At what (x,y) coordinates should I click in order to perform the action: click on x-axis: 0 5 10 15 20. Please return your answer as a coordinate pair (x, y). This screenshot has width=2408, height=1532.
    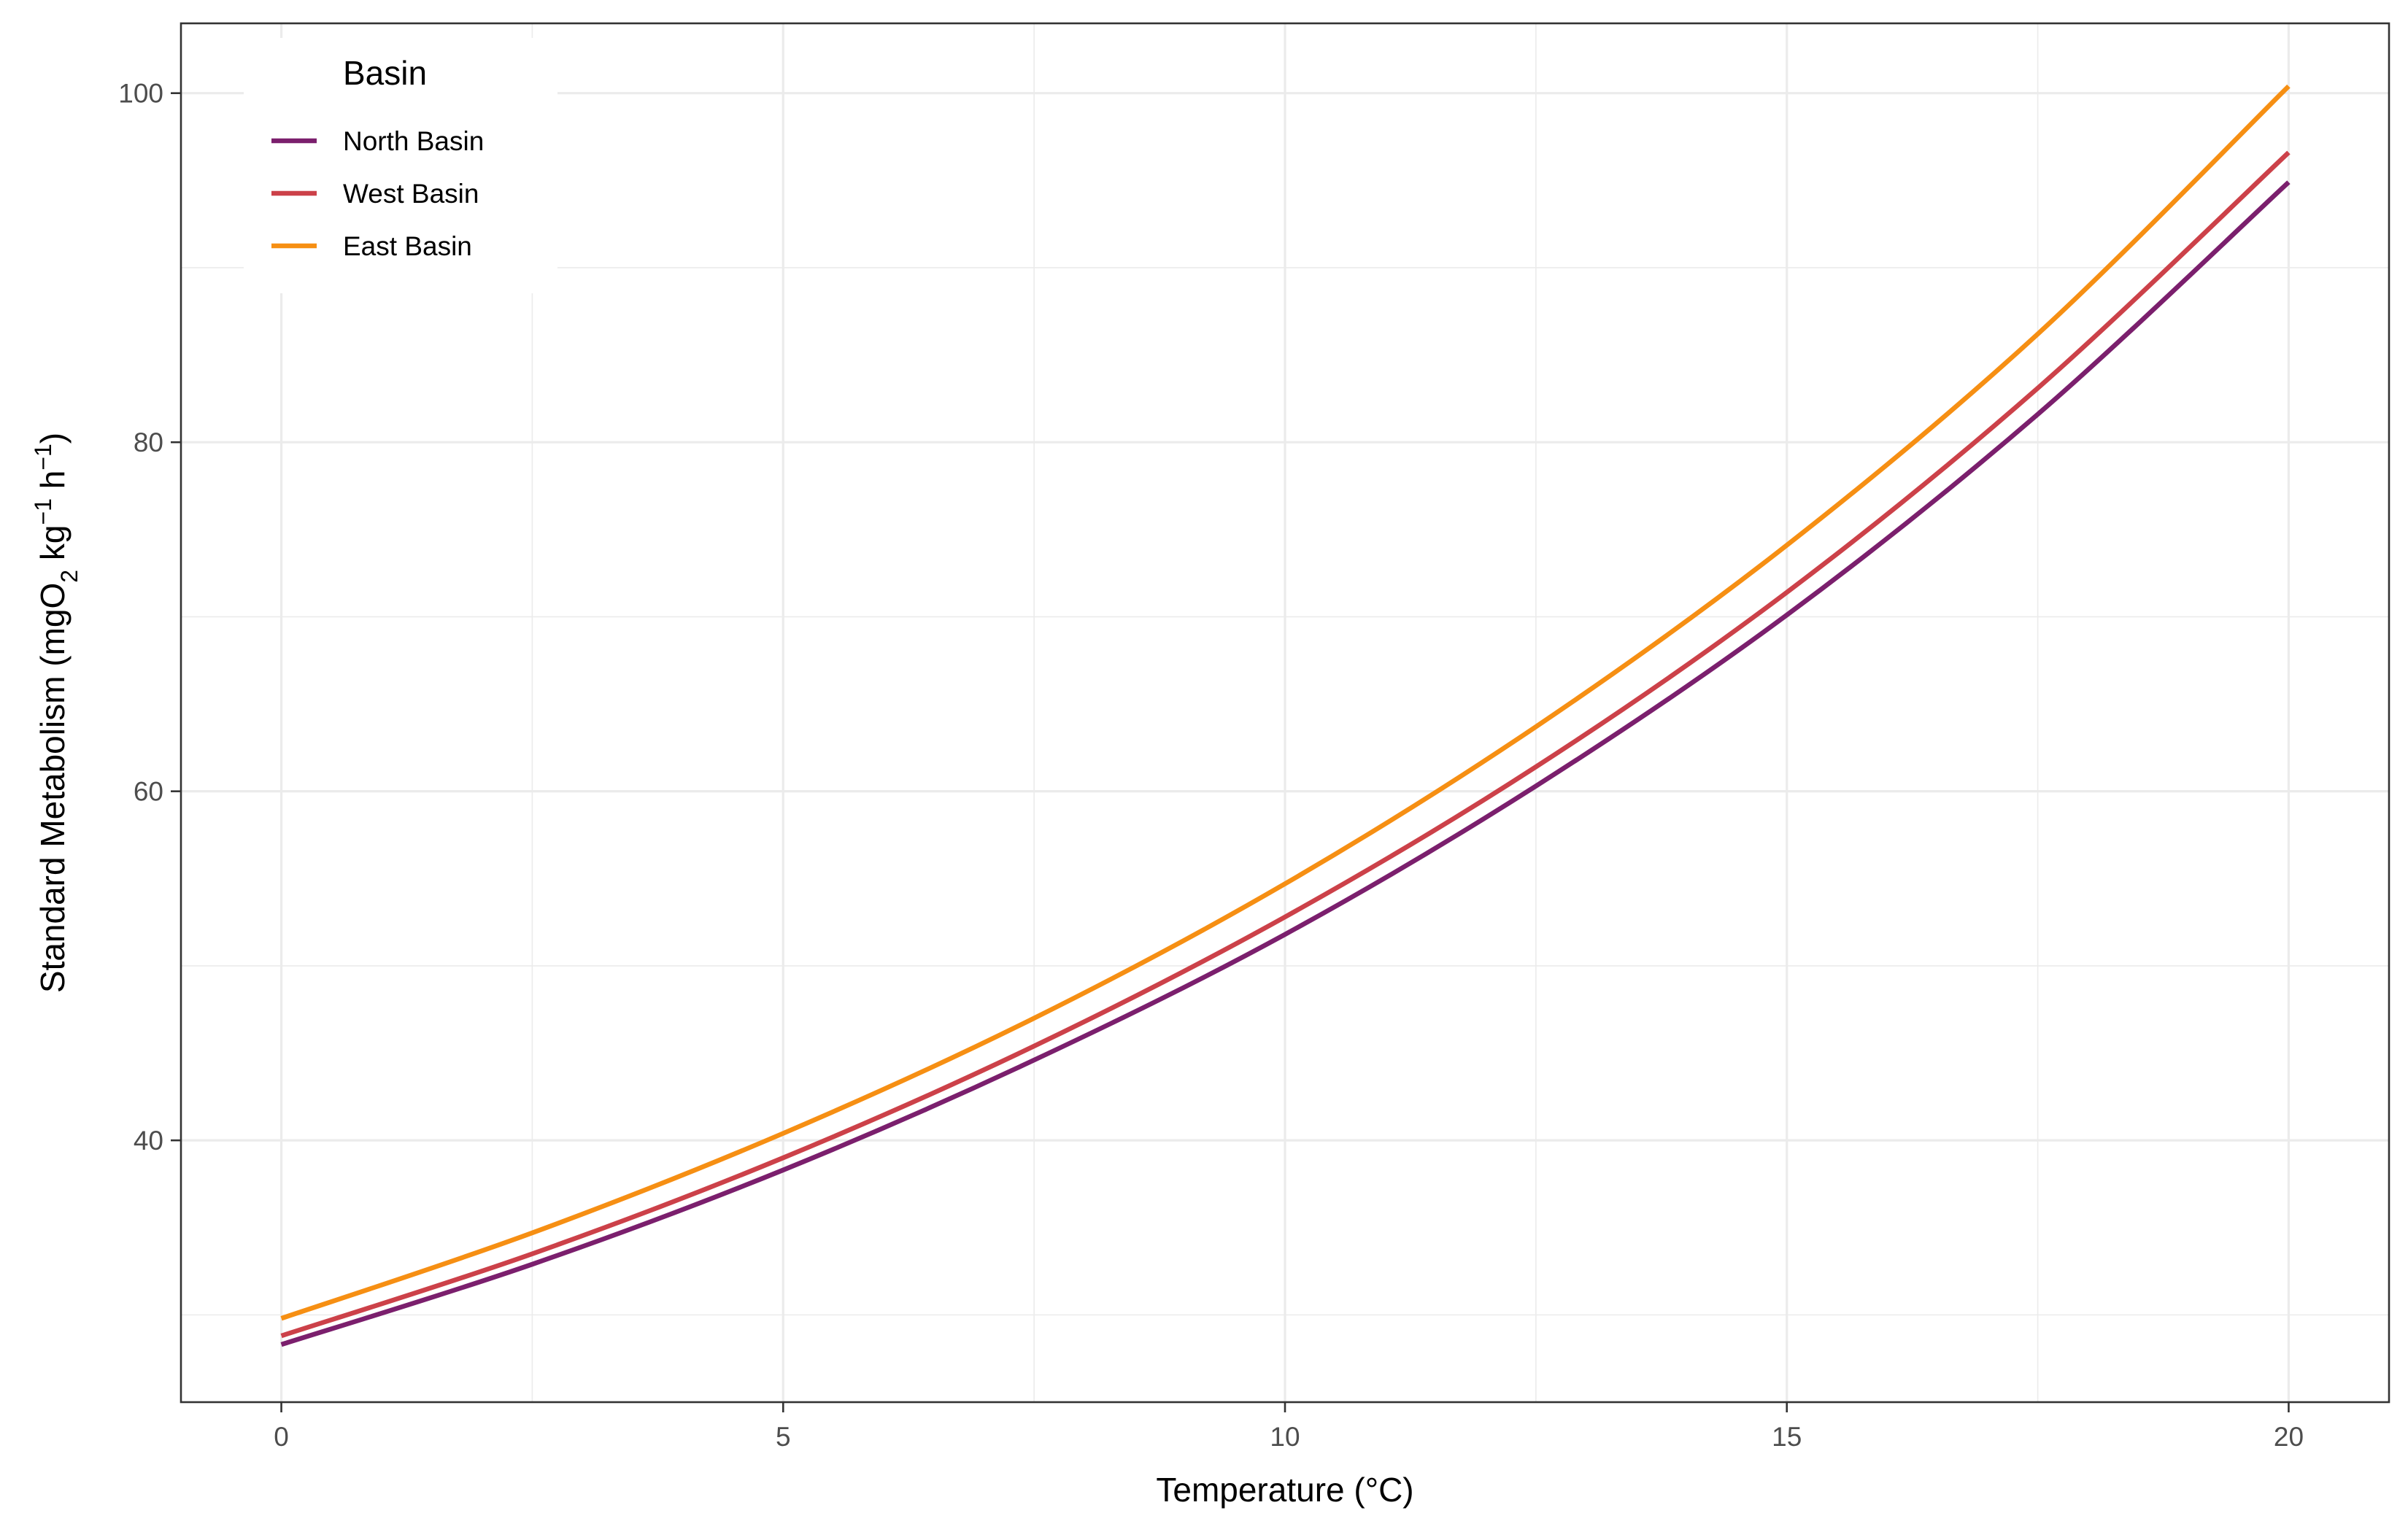
    Looking at the image, I should click on (1289, 1427).